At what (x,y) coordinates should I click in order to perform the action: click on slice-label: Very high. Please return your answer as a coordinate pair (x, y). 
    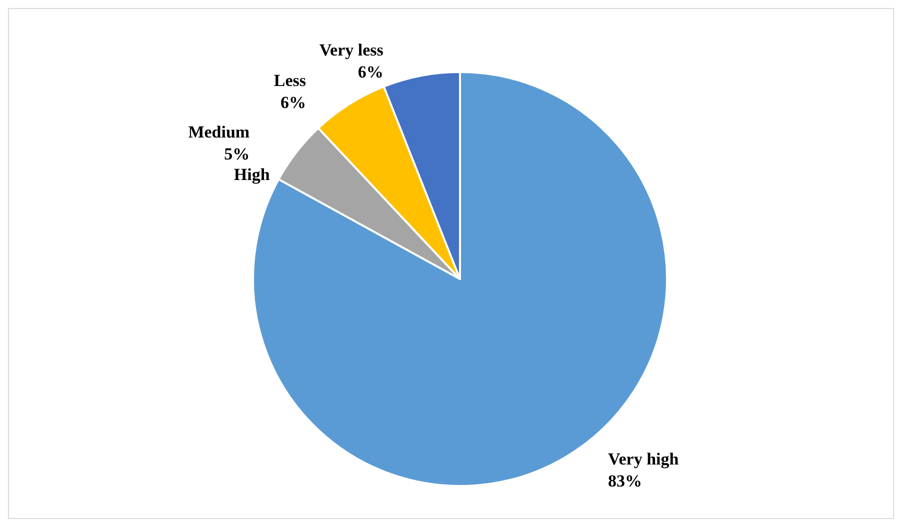
    Looking at the image, I should click on (644, 459).